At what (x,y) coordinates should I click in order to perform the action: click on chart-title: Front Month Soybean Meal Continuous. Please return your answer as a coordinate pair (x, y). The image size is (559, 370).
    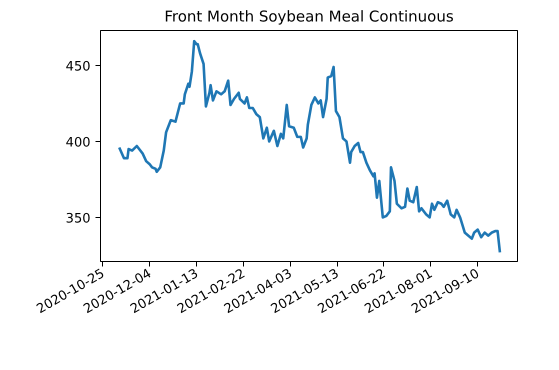
    Looking at the image, I should click on (309, 17).